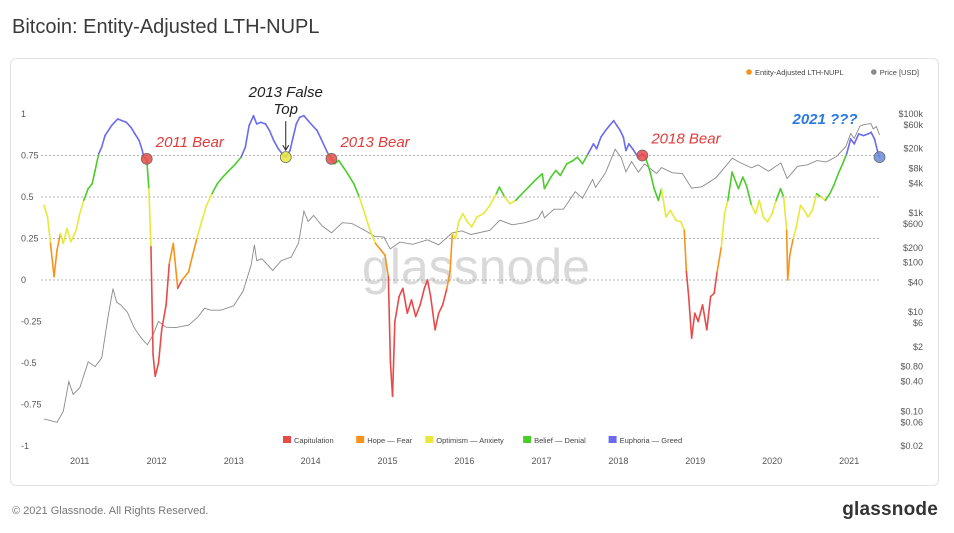 This screenshot has width=954, height=533. I want to click on legend-label: Euphoria — Greed, so click(651, 440).